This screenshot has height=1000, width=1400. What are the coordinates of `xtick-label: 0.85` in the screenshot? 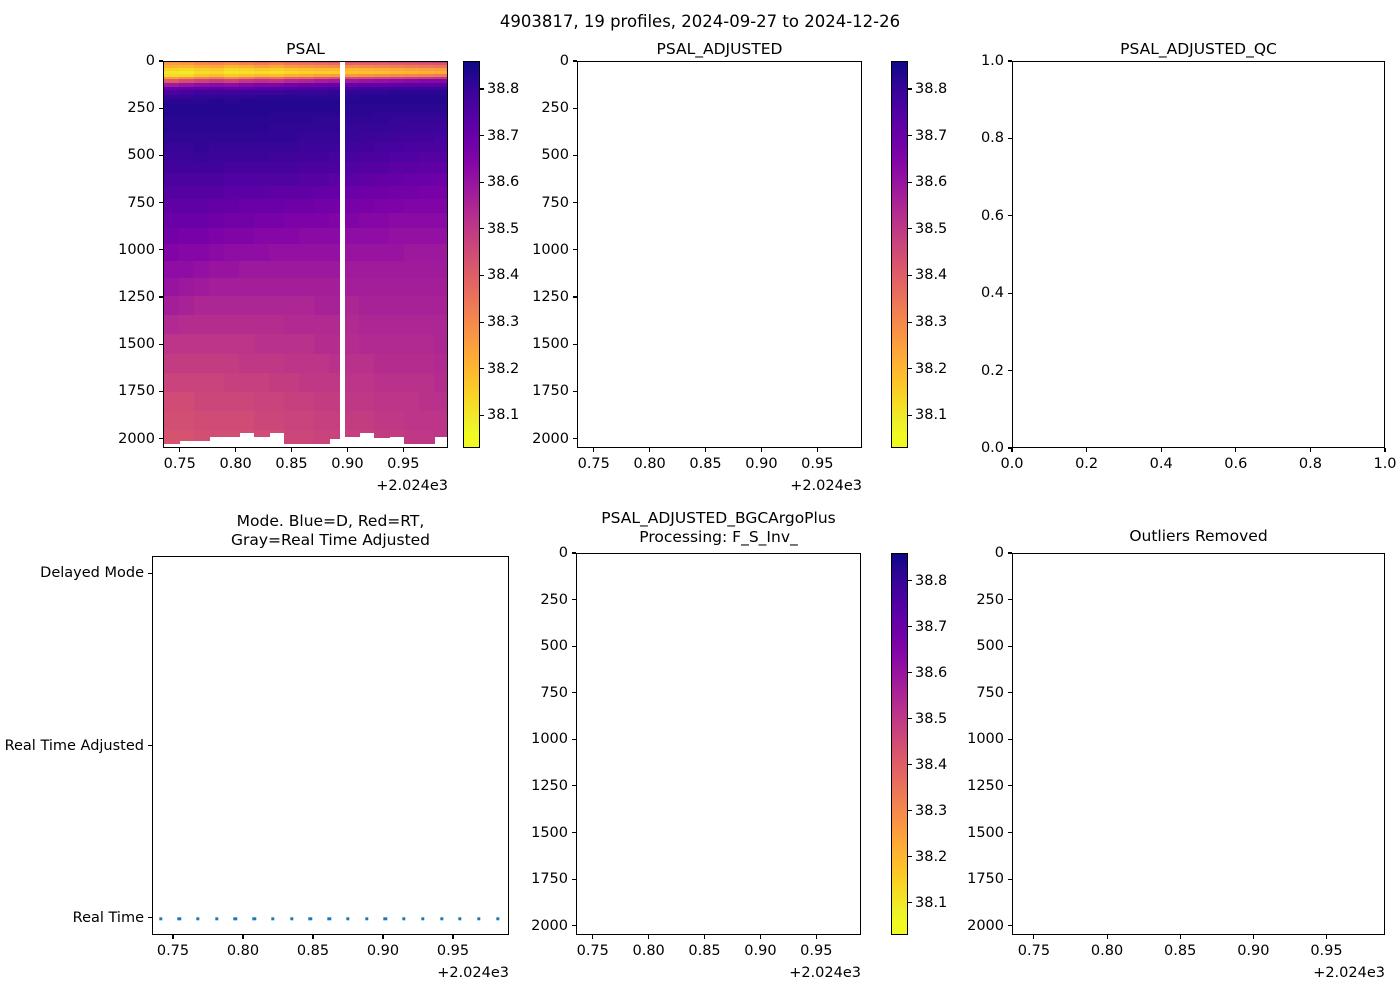 It's located at (1180, 951).